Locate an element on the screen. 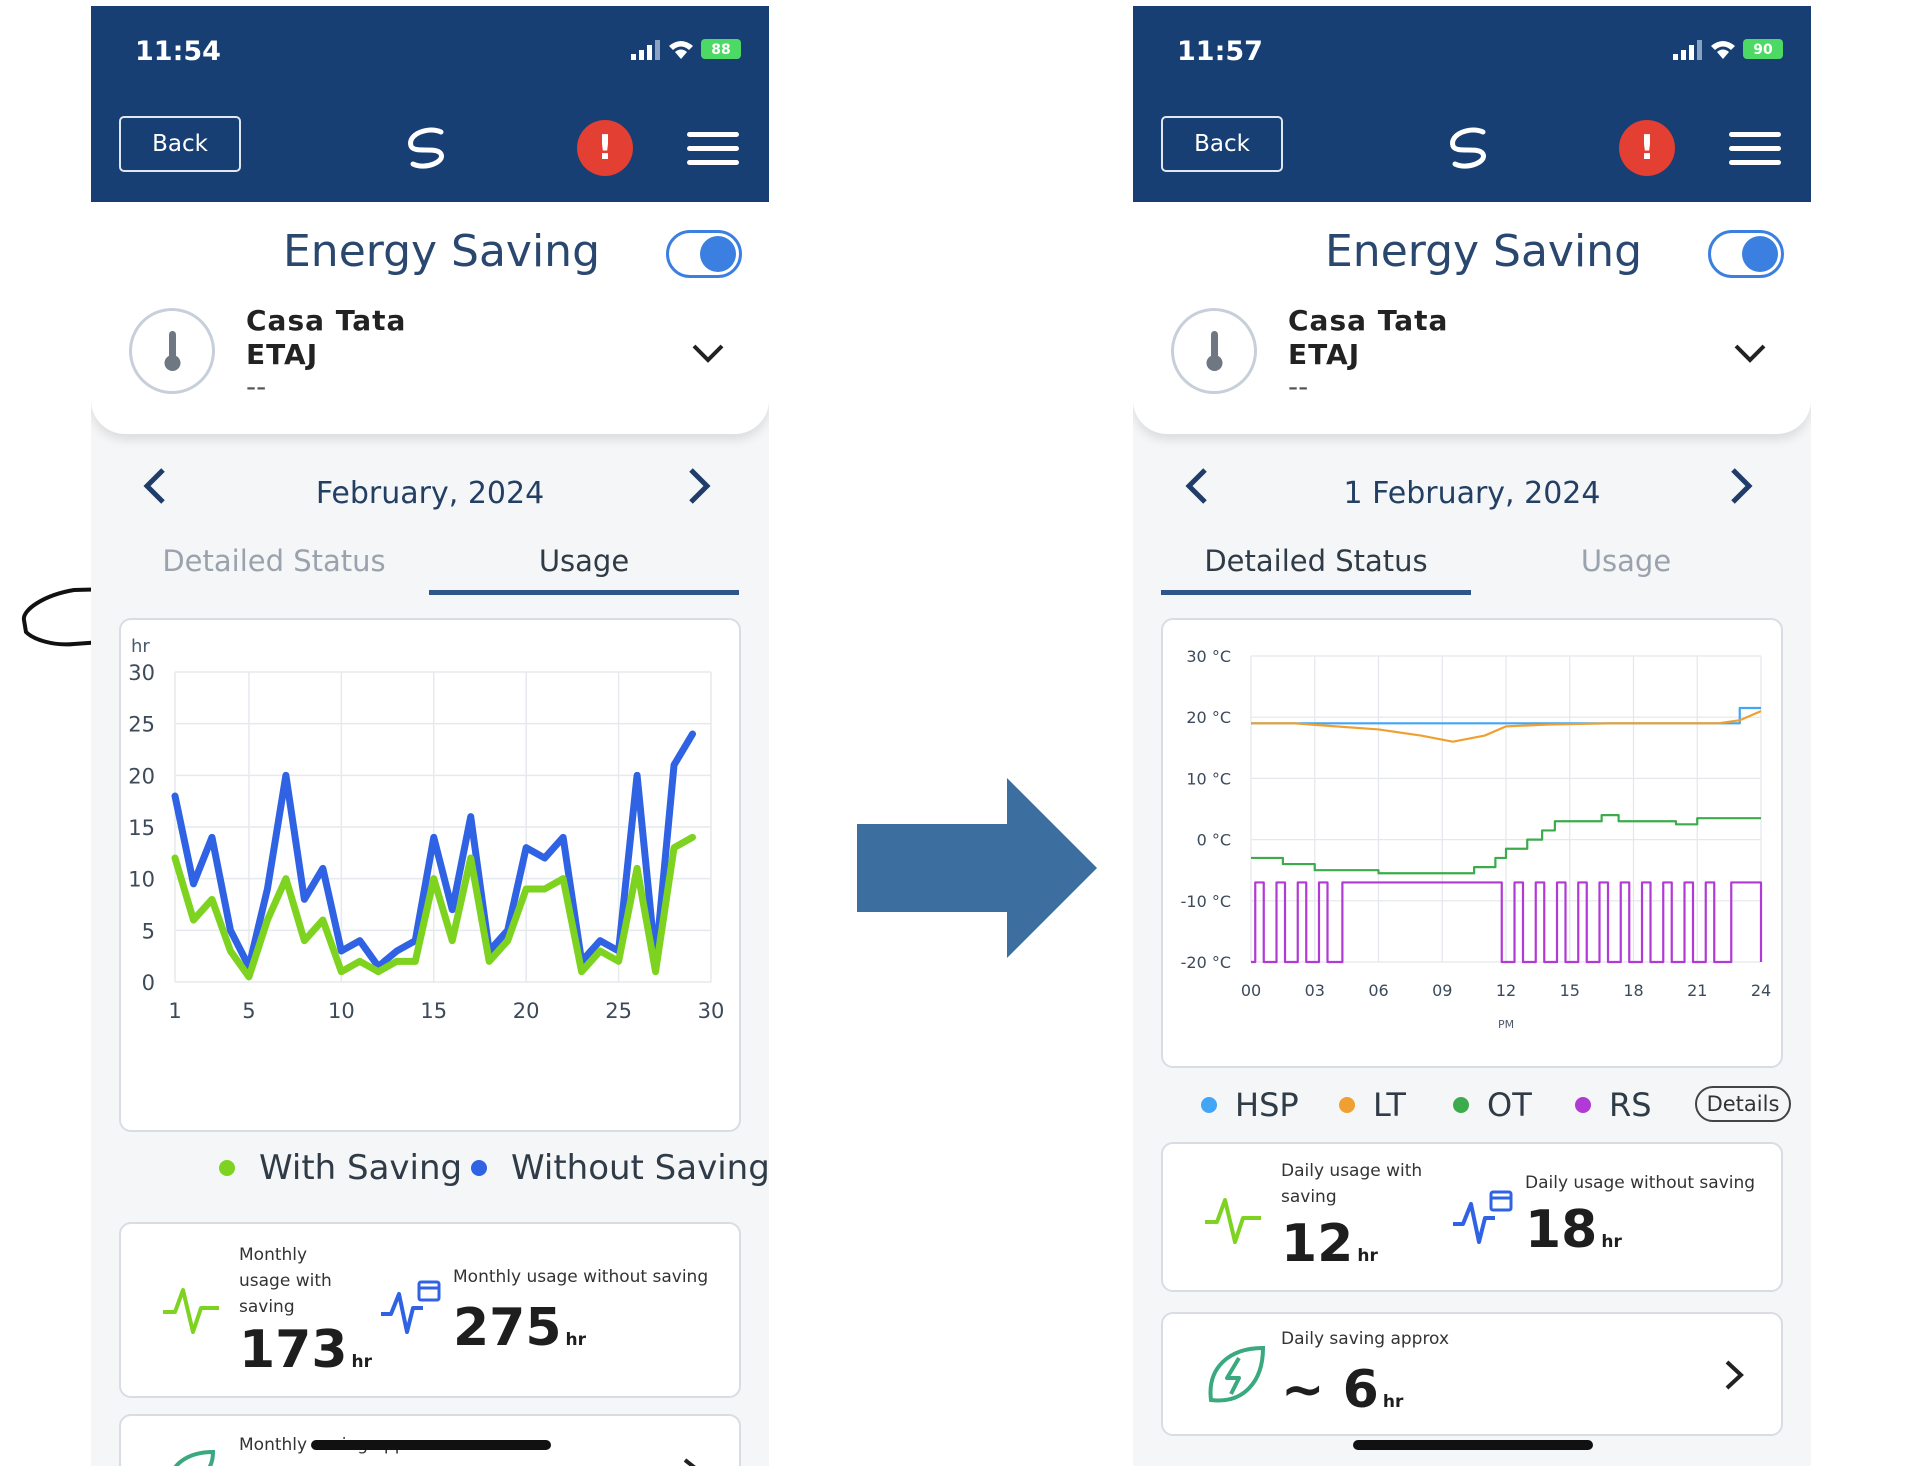 The image size is (1922, 1466). legend-label: LT is located at coordinates (1389, 1105).